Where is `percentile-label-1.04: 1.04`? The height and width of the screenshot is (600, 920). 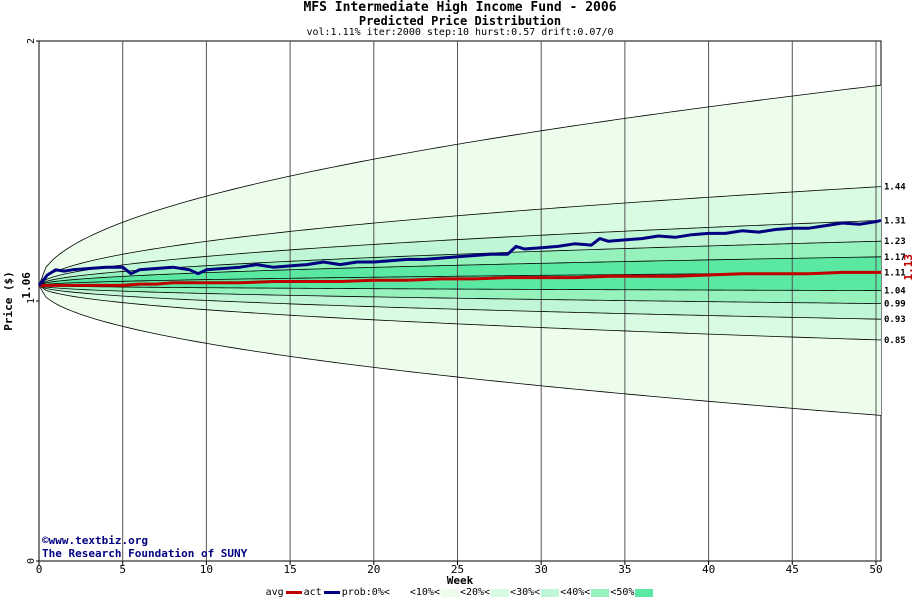 percentile-label-1.04: 1.04 is located at coordinates (895, 292).